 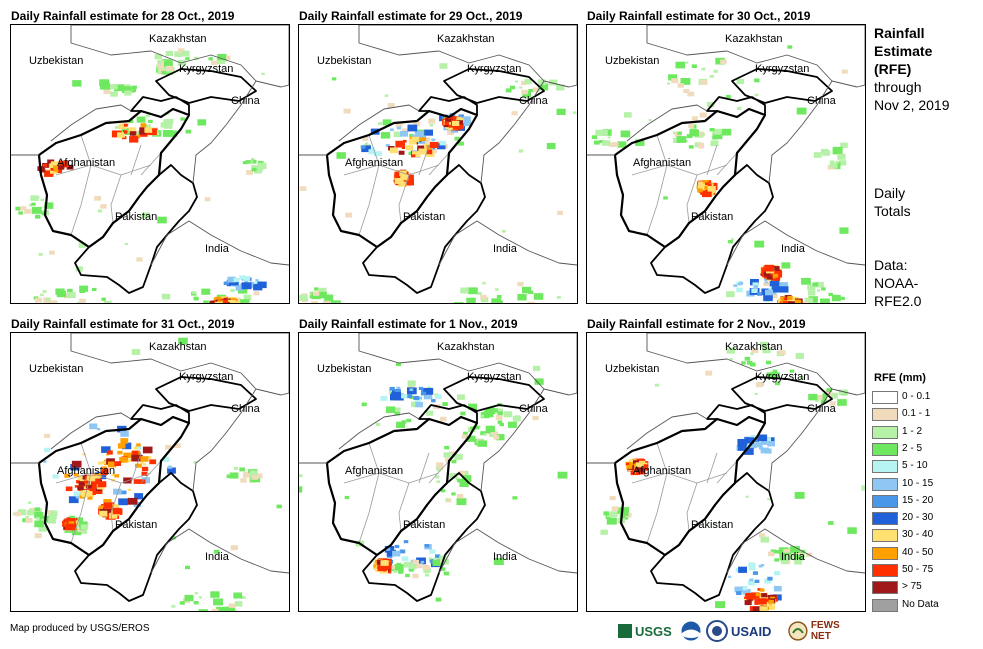 I want to click on legend-label: 15 - 20, so click(x=918, y=500).